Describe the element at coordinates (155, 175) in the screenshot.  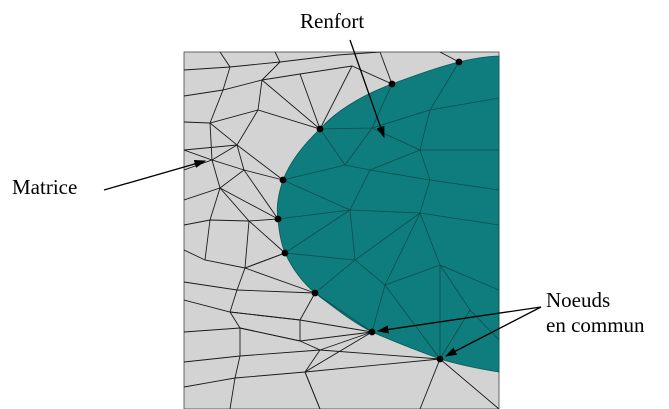
I see `matrice-arrow` at that location.